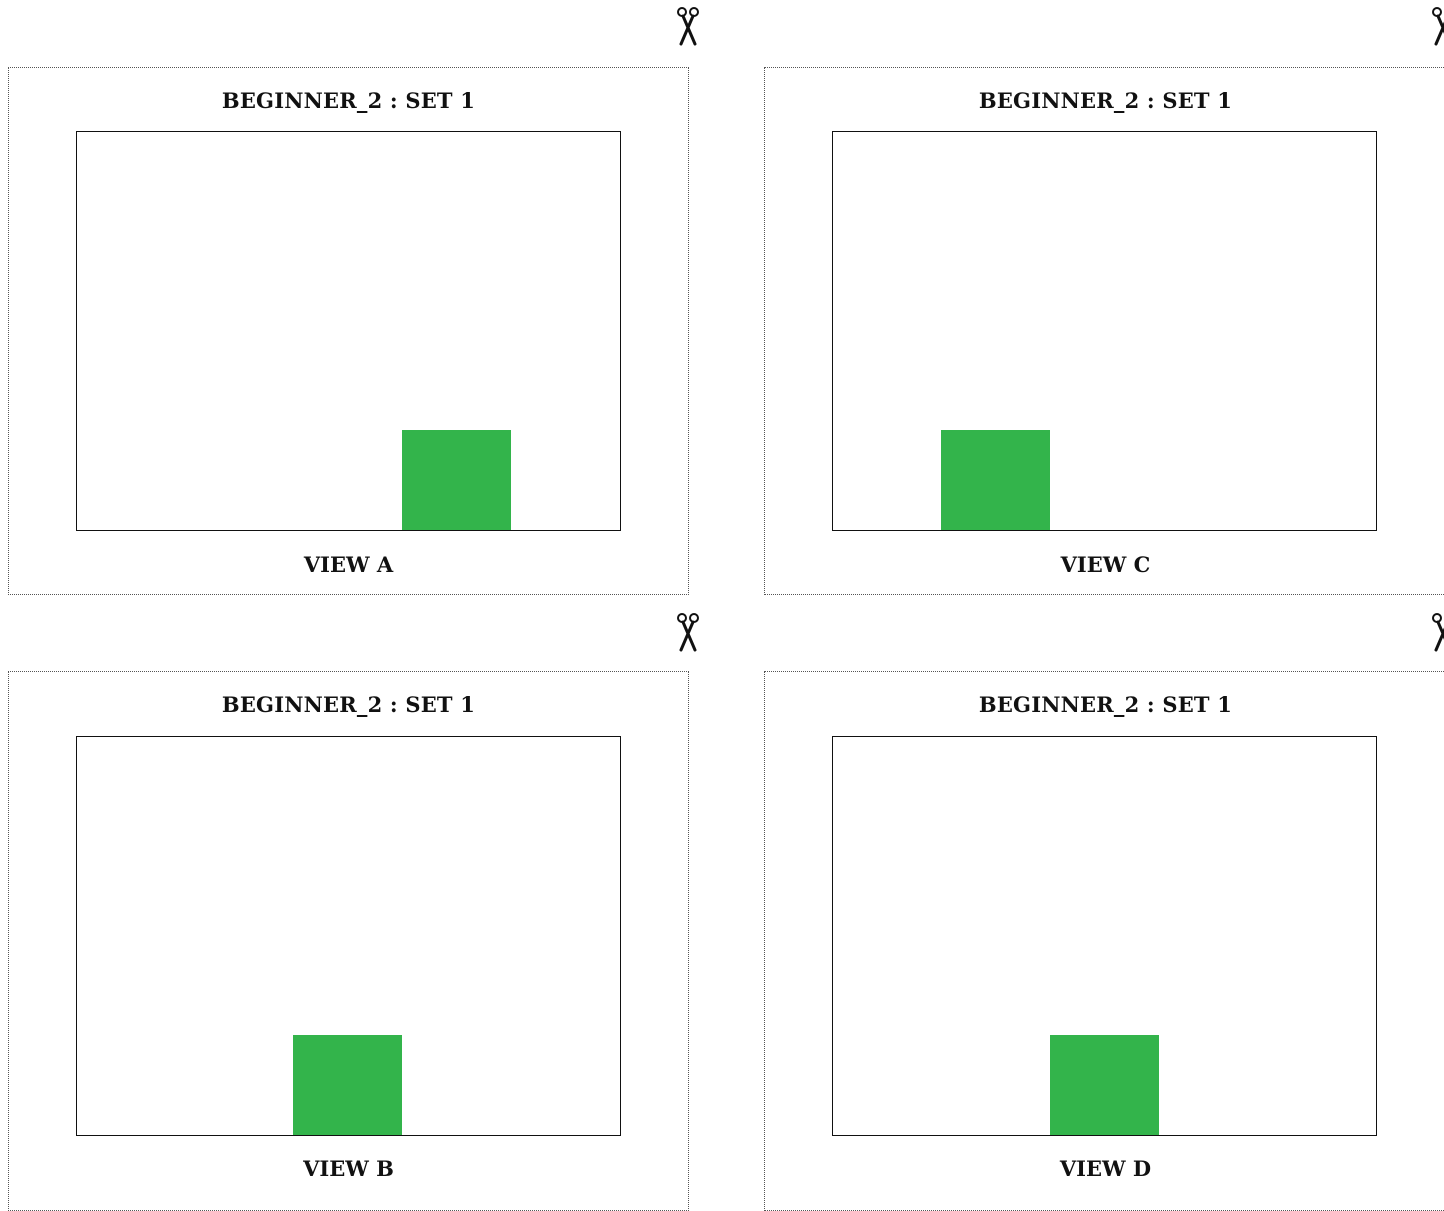 The height and width of the screenshot is (1211, 1444). I want to click on view-label: VIEW B, so click(348, 1168).